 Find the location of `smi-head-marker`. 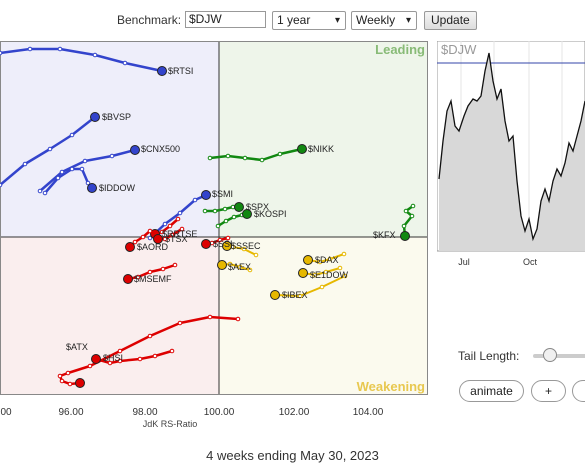

smi-head-marker is located at coordinates (206, 195).